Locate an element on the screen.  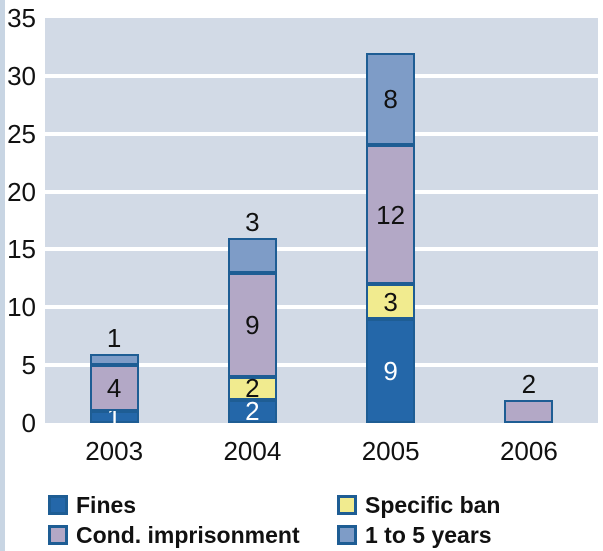
y-axis-tick-label: 15 is located at coordinates (21, 249).